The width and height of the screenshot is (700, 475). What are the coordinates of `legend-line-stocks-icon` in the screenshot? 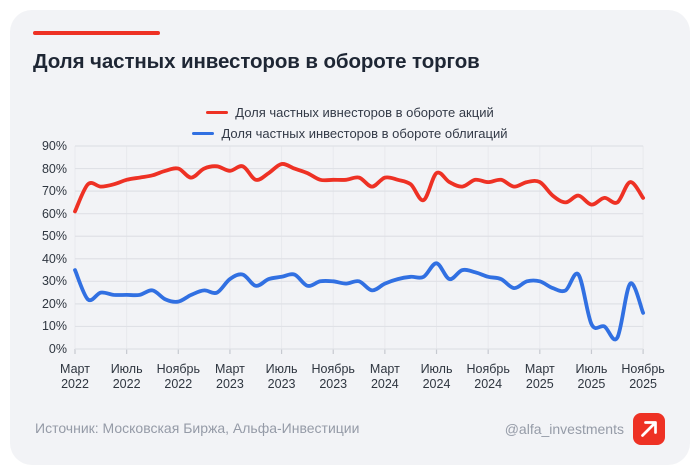 It's located at (217, 112).